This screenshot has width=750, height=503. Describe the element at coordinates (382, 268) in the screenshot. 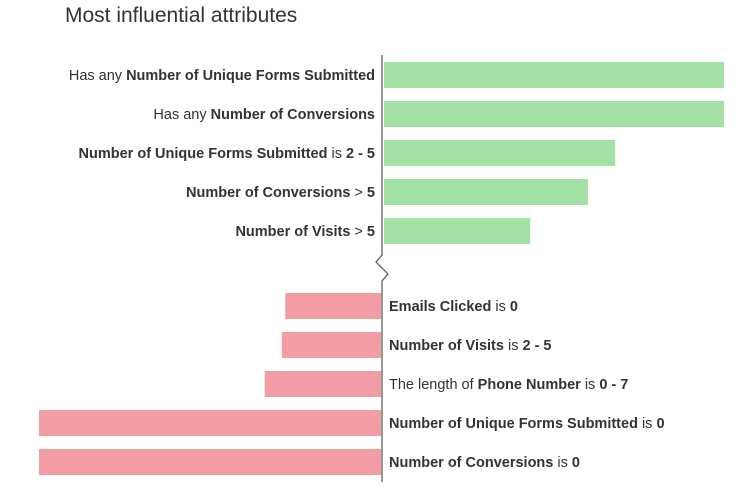

I see `center-axis-line` at that location.